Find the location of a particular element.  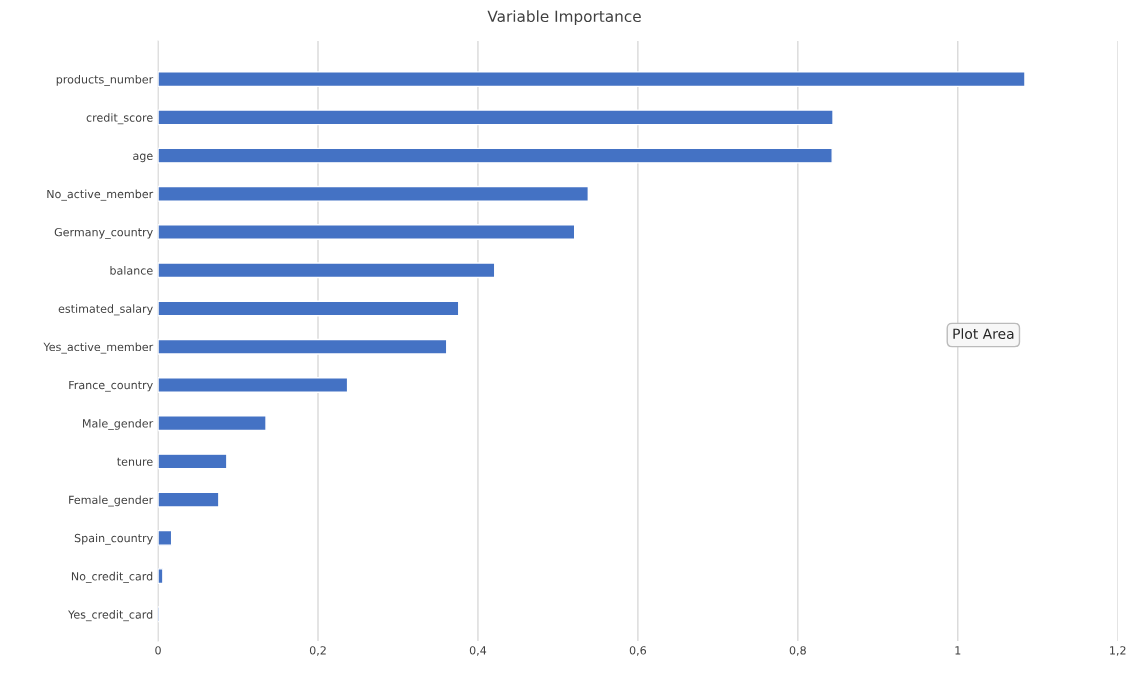

y-tick-label: products_number is located at coordinates (105, 80).